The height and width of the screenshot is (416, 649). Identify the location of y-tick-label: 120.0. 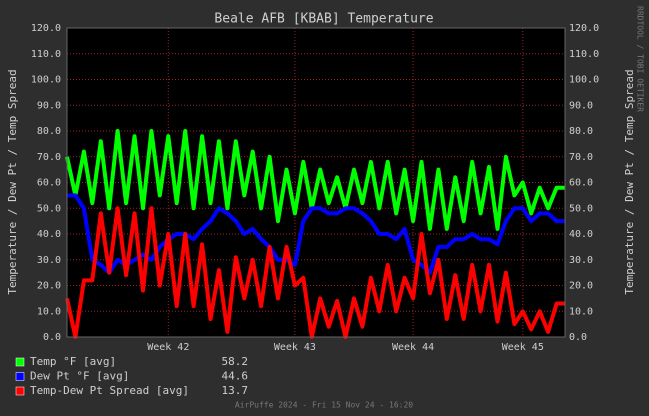
(46, 28).